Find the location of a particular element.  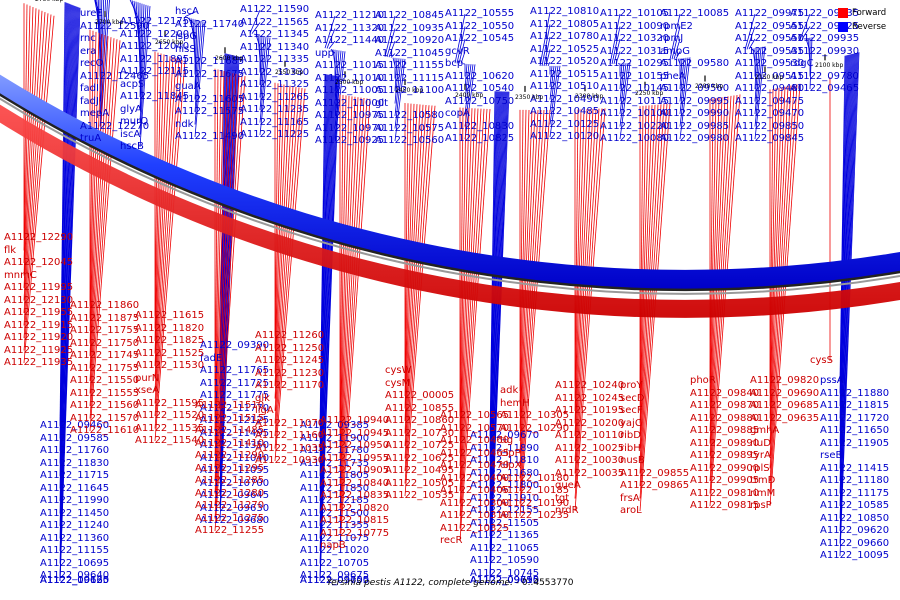

gene-label-reverse: iscA is located at coordinates (130, 134).